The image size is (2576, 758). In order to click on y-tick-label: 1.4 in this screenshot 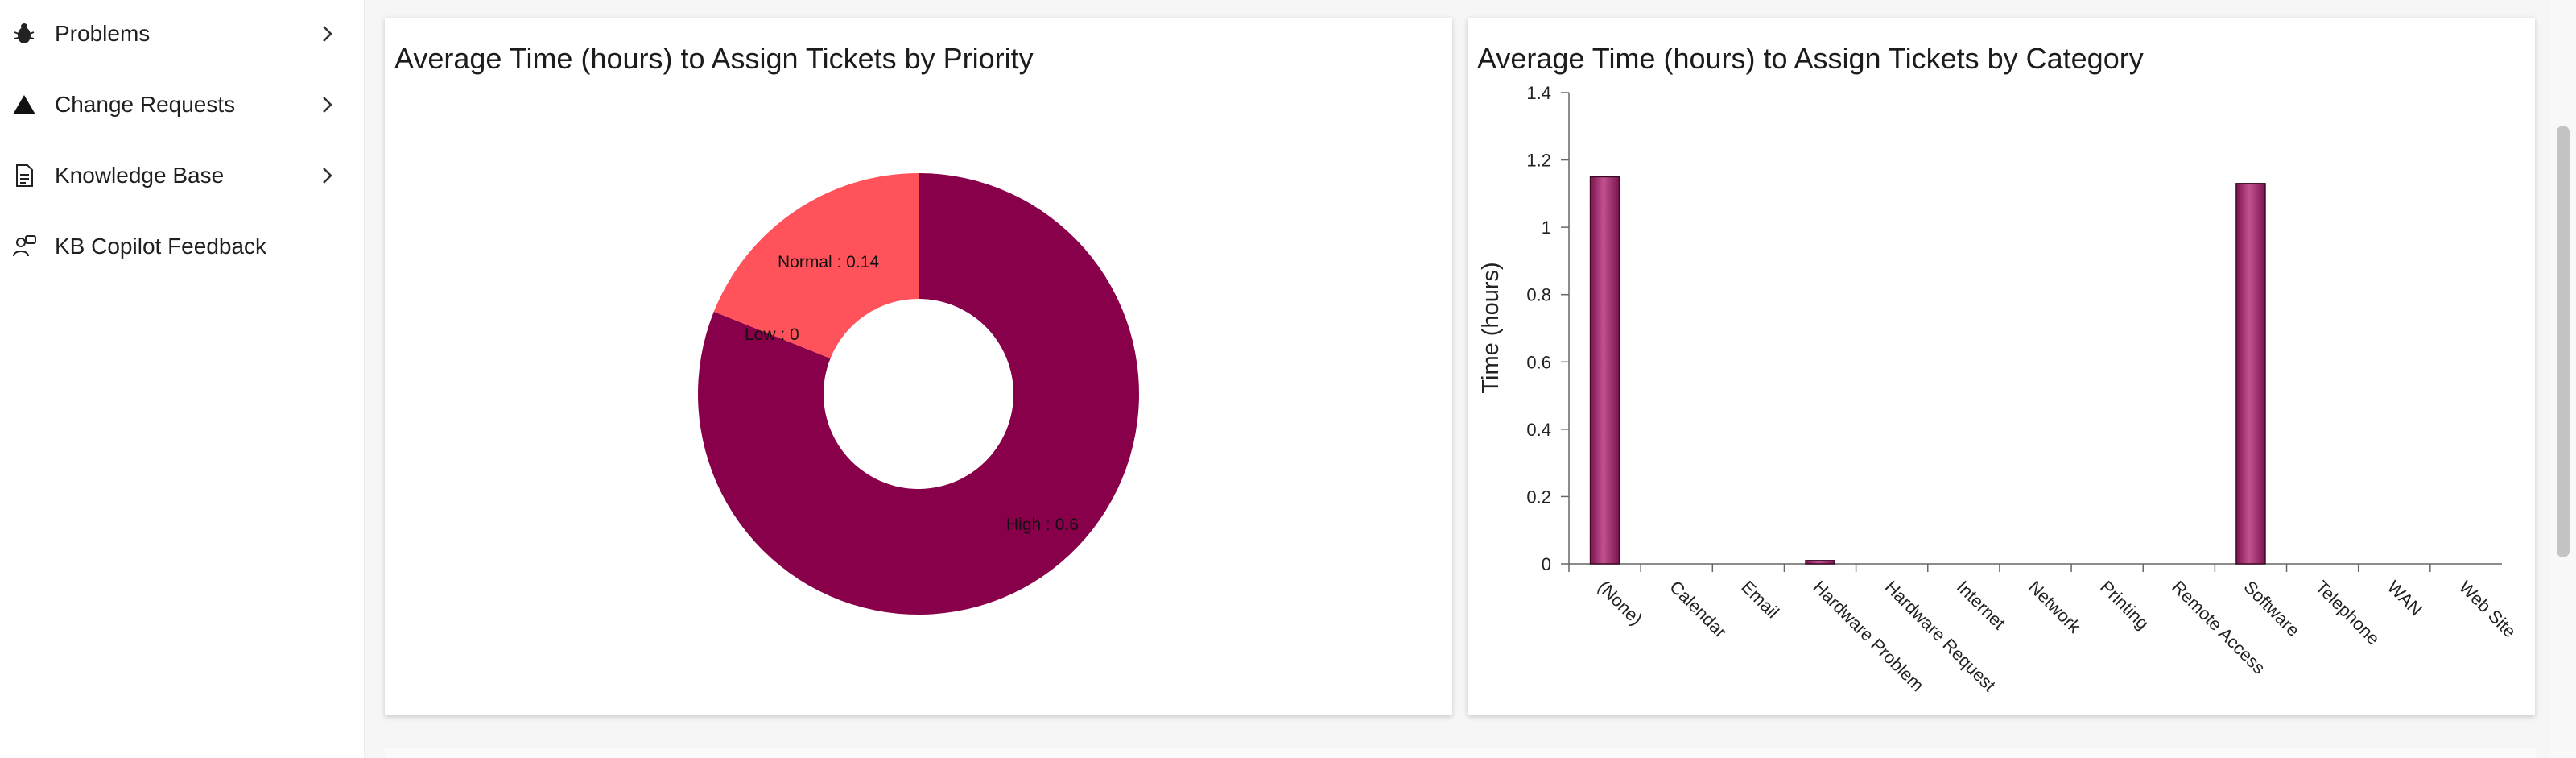, I will do `click(1538, 93)`.